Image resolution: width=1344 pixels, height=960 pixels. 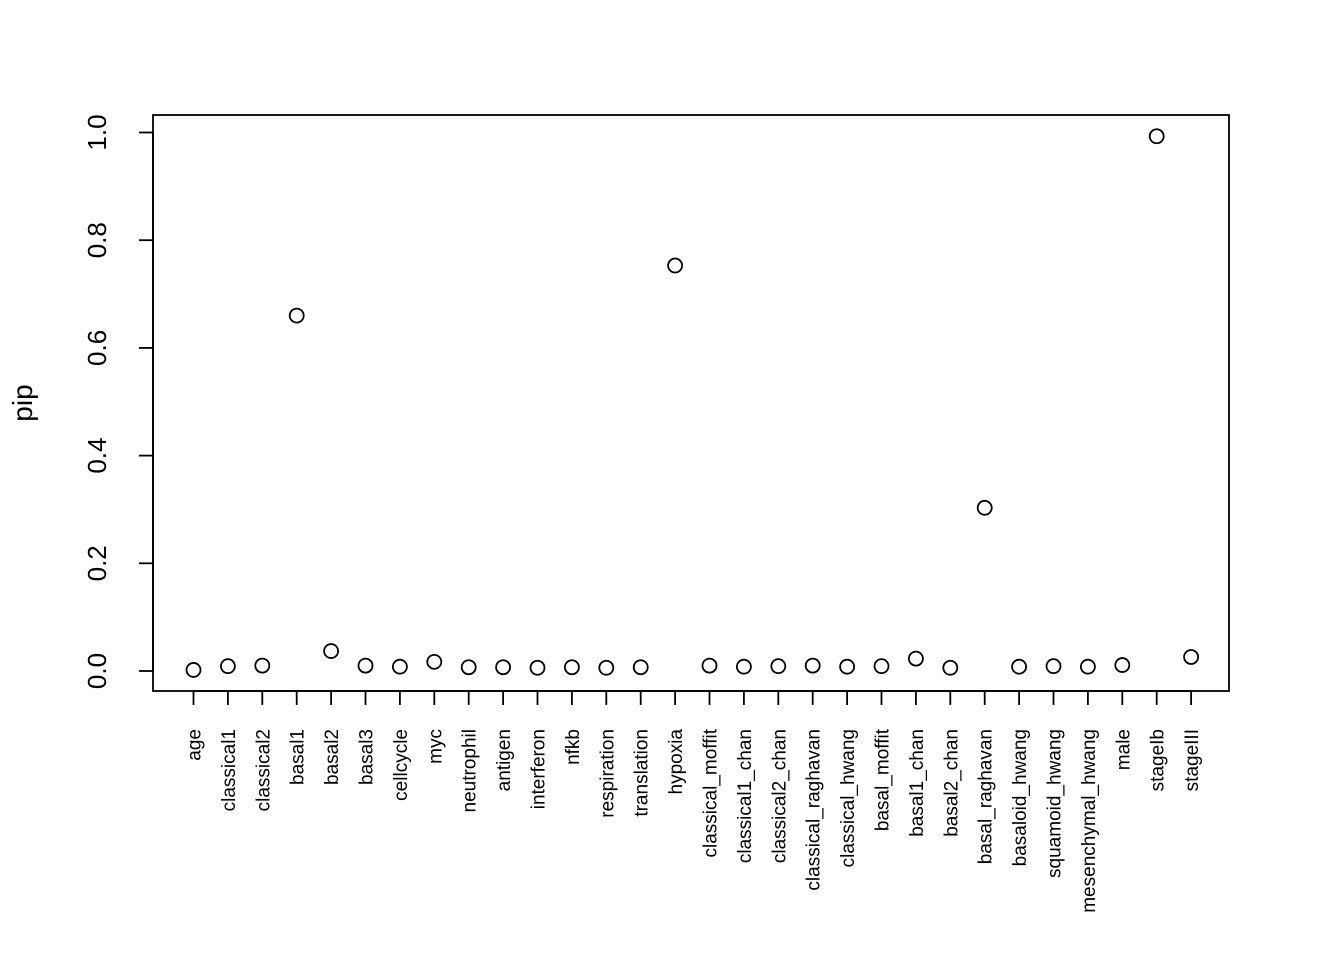 What do you see at coordinates (97, 348) in the screenshot?
I see `y-tick-label: 0.6` at bounding box center [97, 348].